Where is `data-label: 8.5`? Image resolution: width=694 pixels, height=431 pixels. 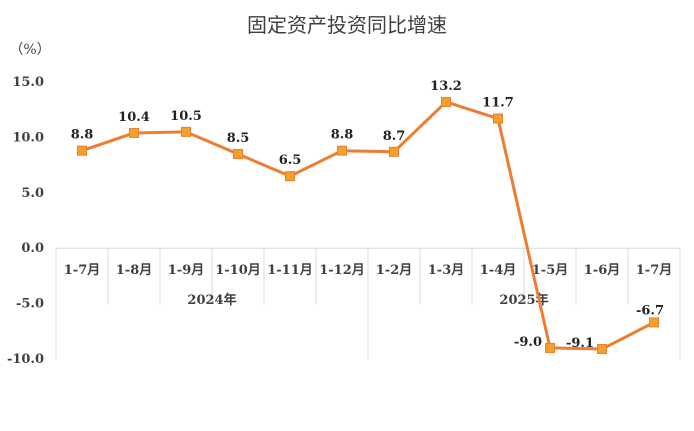 data-label: 8.5 is located at coordinates (238, 138).